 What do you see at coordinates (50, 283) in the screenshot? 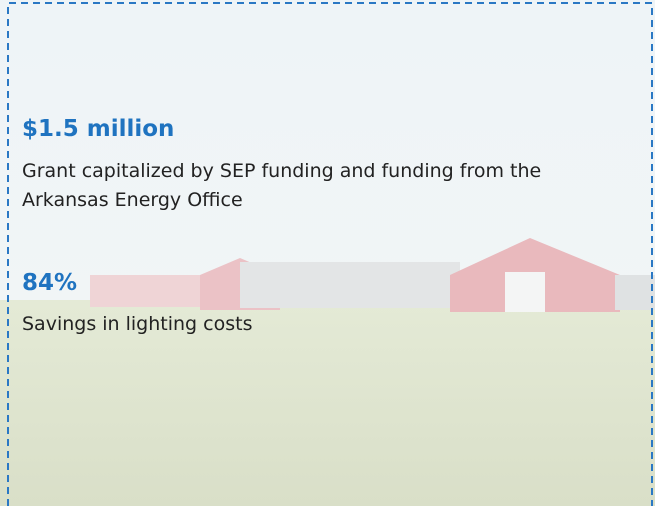
I see `stat-value: 84%` at bounding box center [50, 283].